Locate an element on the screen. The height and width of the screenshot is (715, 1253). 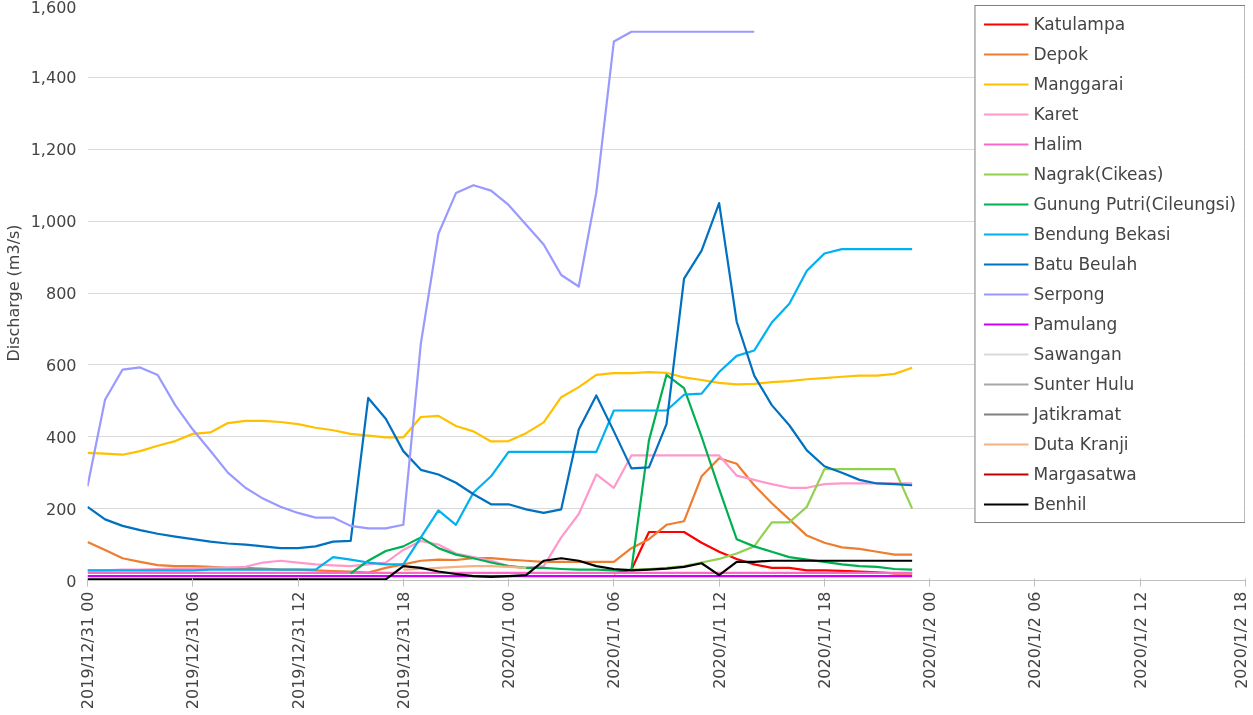
y-tick-label: 1,000 is located at coordinates (53, 222).